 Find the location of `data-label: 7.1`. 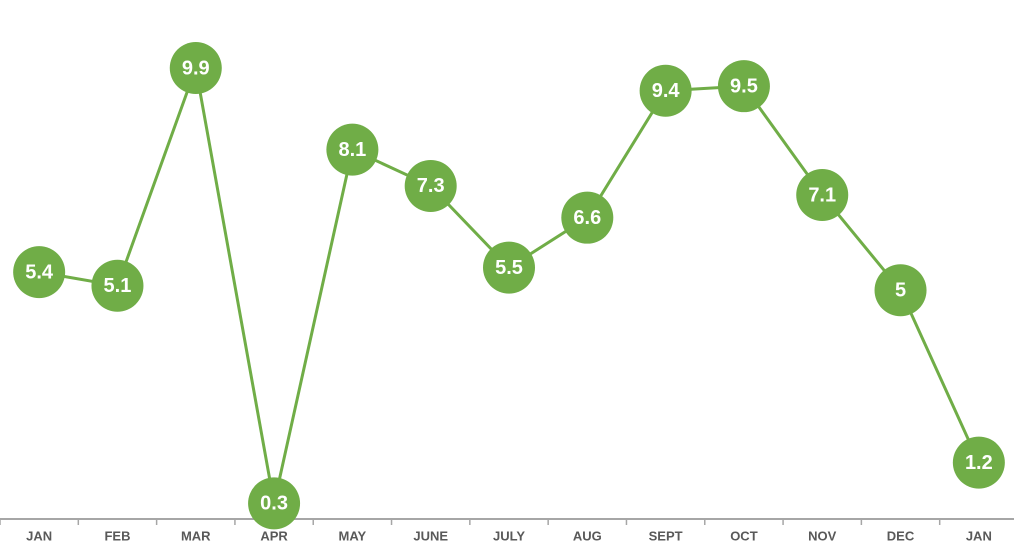

data-label: 7.1 is located at coordinates (822, 195).